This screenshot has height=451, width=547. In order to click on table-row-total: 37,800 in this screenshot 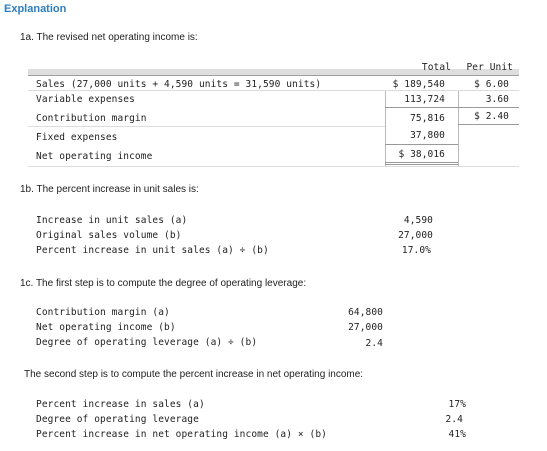, I will do `click(427, 135)`.